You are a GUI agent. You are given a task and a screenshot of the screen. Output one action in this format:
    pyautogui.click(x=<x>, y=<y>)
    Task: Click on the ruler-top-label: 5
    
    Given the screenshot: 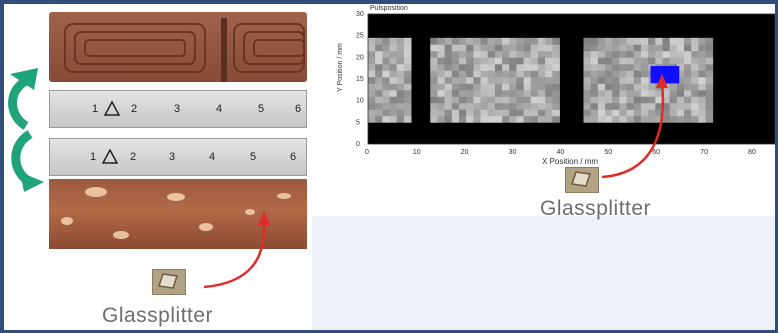 What is the action you would take?
    pyautogui.click(x=261, y=109)
    